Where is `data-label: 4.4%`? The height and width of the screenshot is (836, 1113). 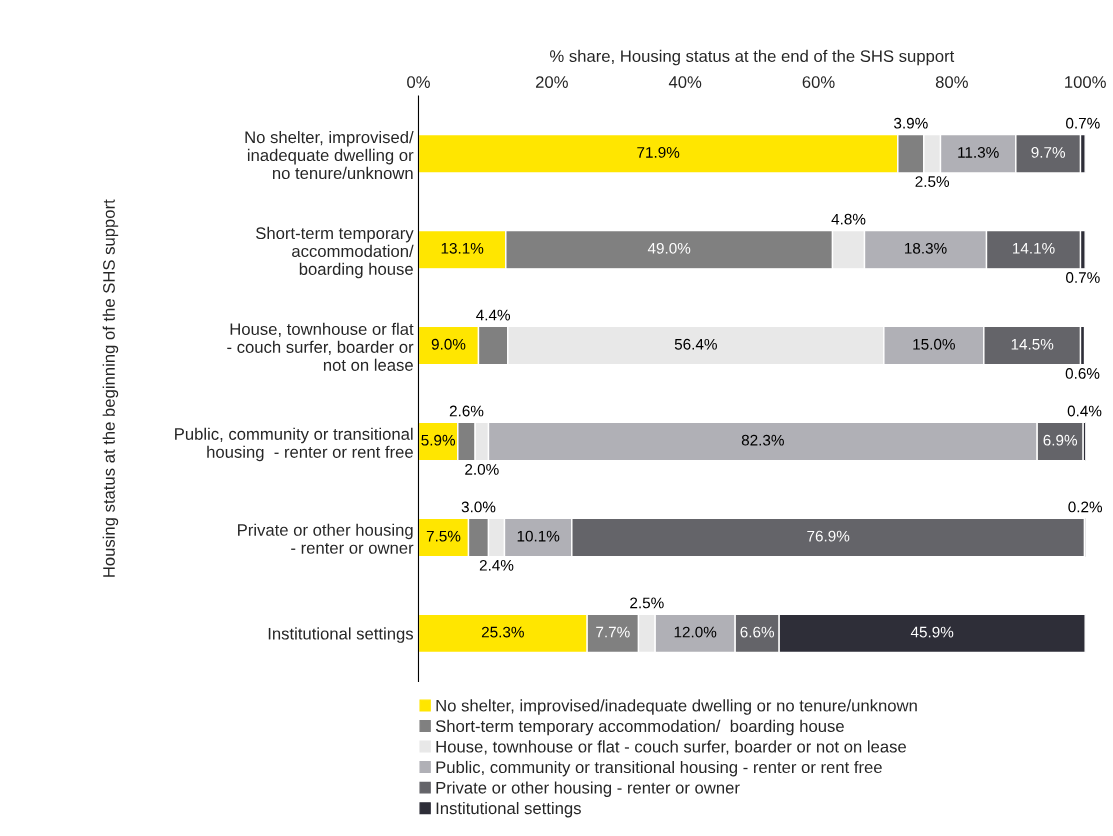
data-label: 4.4% is located at coordinates (493, 315).